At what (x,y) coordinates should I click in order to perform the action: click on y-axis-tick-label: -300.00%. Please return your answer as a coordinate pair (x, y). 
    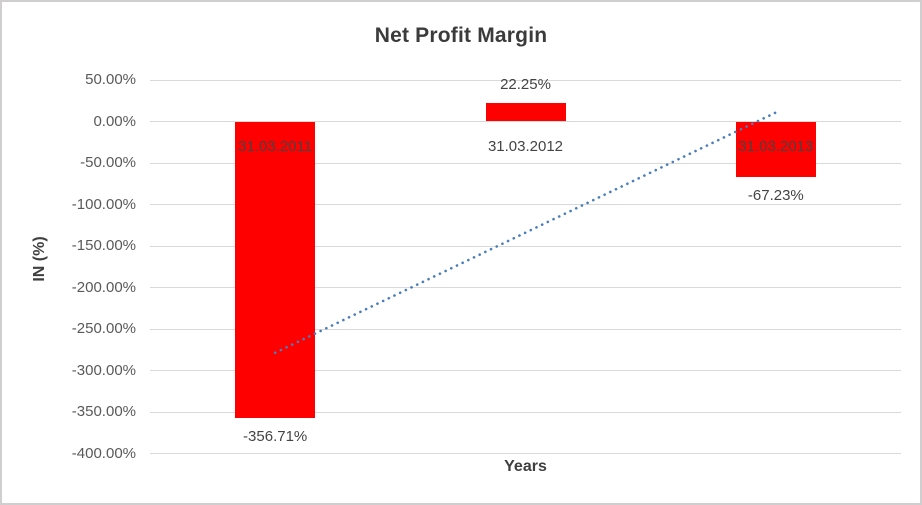
    Looking at the image, I should click on (103, 370).